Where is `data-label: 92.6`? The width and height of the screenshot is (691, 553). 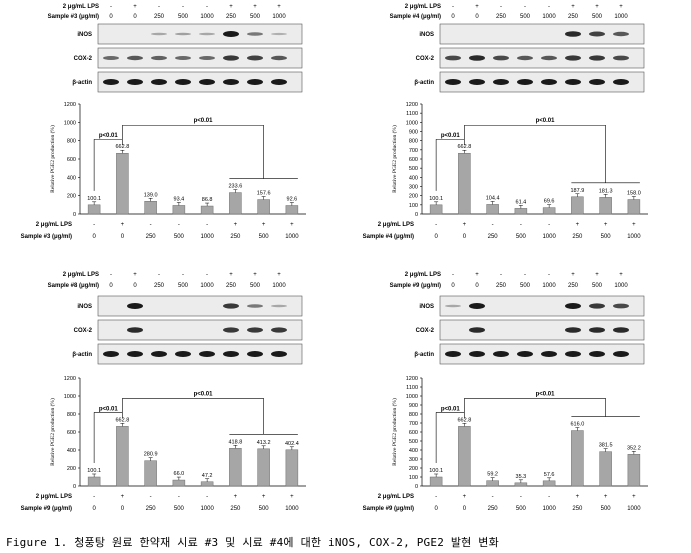
data-label: 92.6 is located at coordinates (292, 200).